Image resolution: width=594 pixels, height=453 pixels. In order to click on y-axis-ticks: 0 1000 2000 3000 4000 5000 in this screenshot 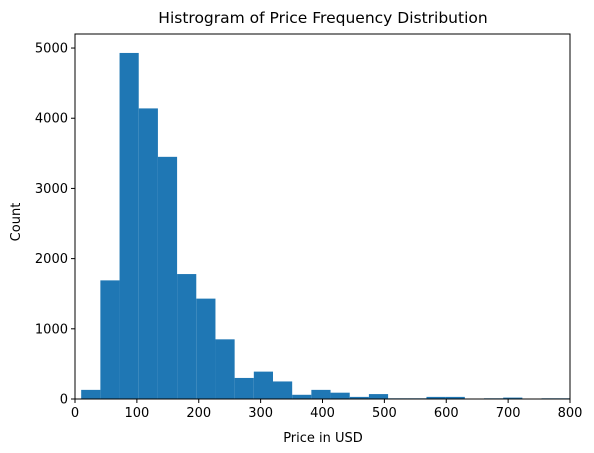, I will do `click(55, 225)`.